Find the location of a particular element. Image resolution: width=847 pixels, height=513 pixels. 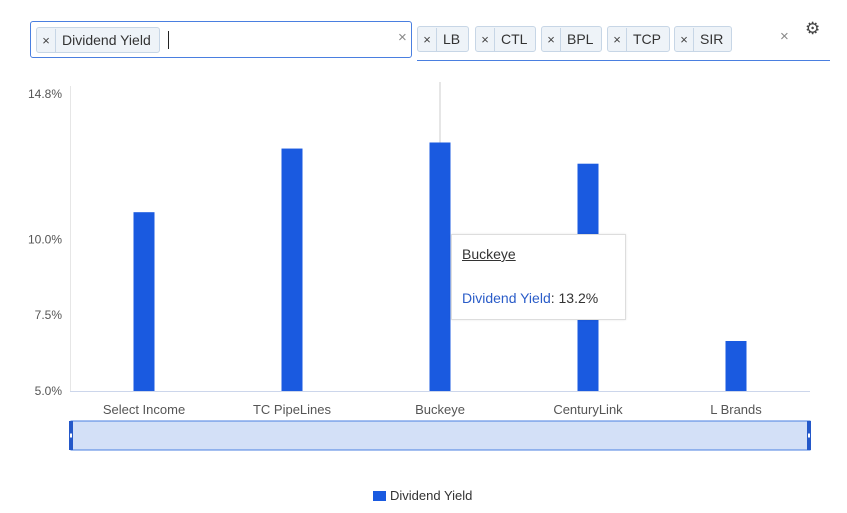

x-tick-label: L Brands is located at coordinates (736, 409).